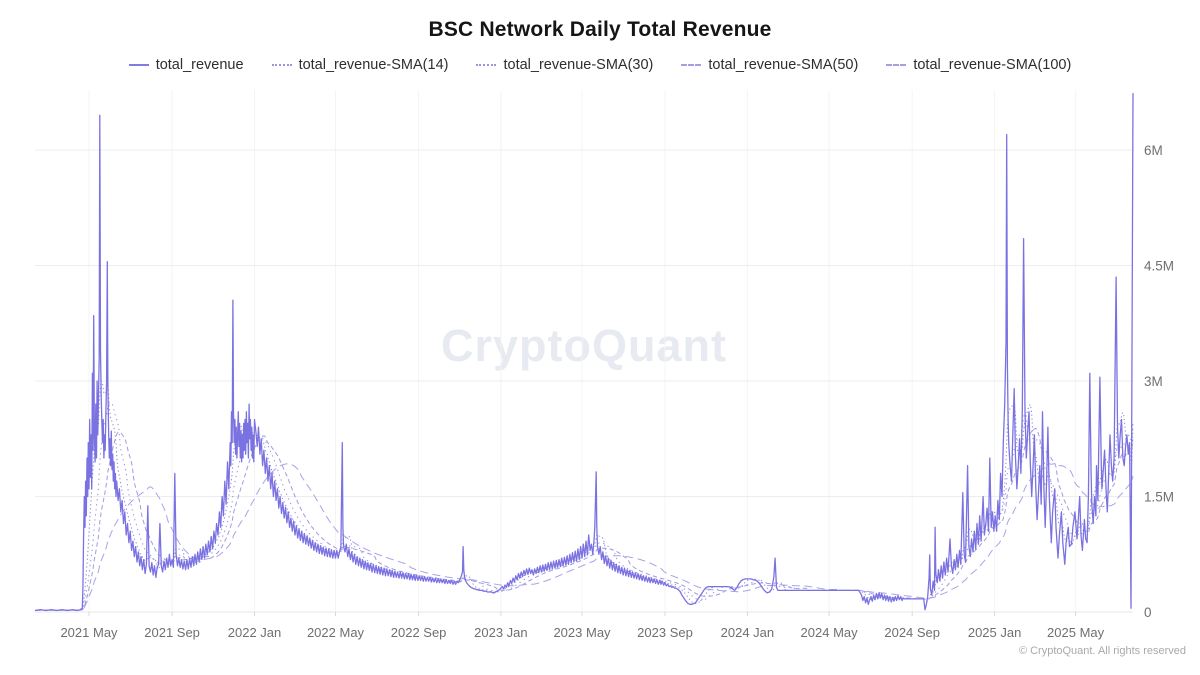 This screenshot has height=675, width=1200. What do you see at coordinates (336, 632) in the screenshot?
I see `x-axis-label: 2022 May` at bounding box center [336, 632].